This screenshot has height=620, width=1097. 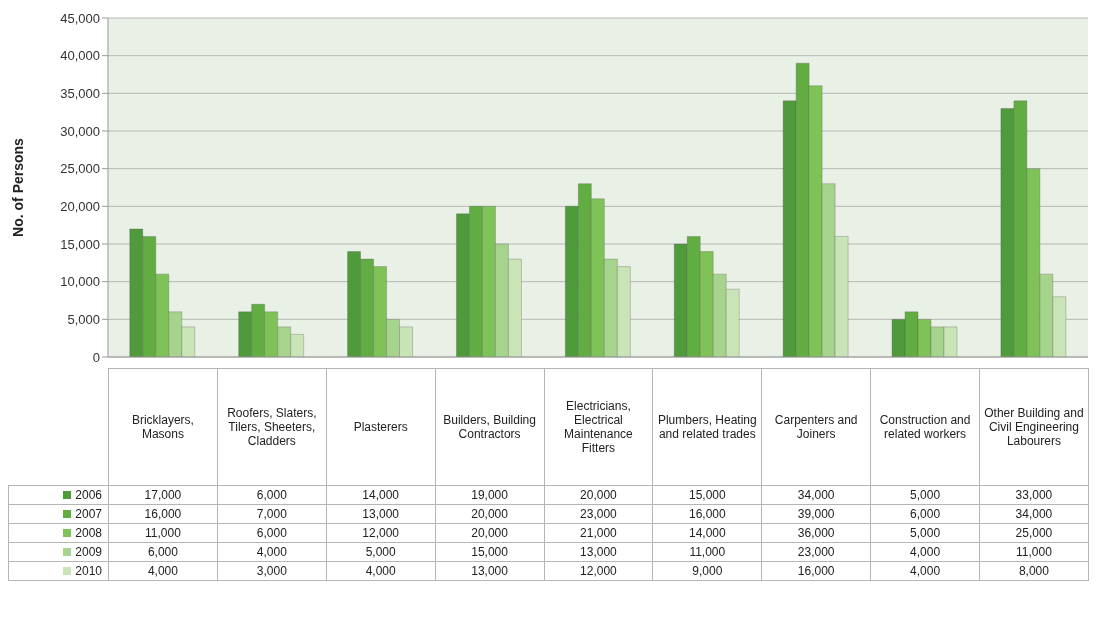 What do you see at coordinates (381, 427) in the screenshot?
I see `x-tick-label: Plasterers` at bounding box center [381, 427].